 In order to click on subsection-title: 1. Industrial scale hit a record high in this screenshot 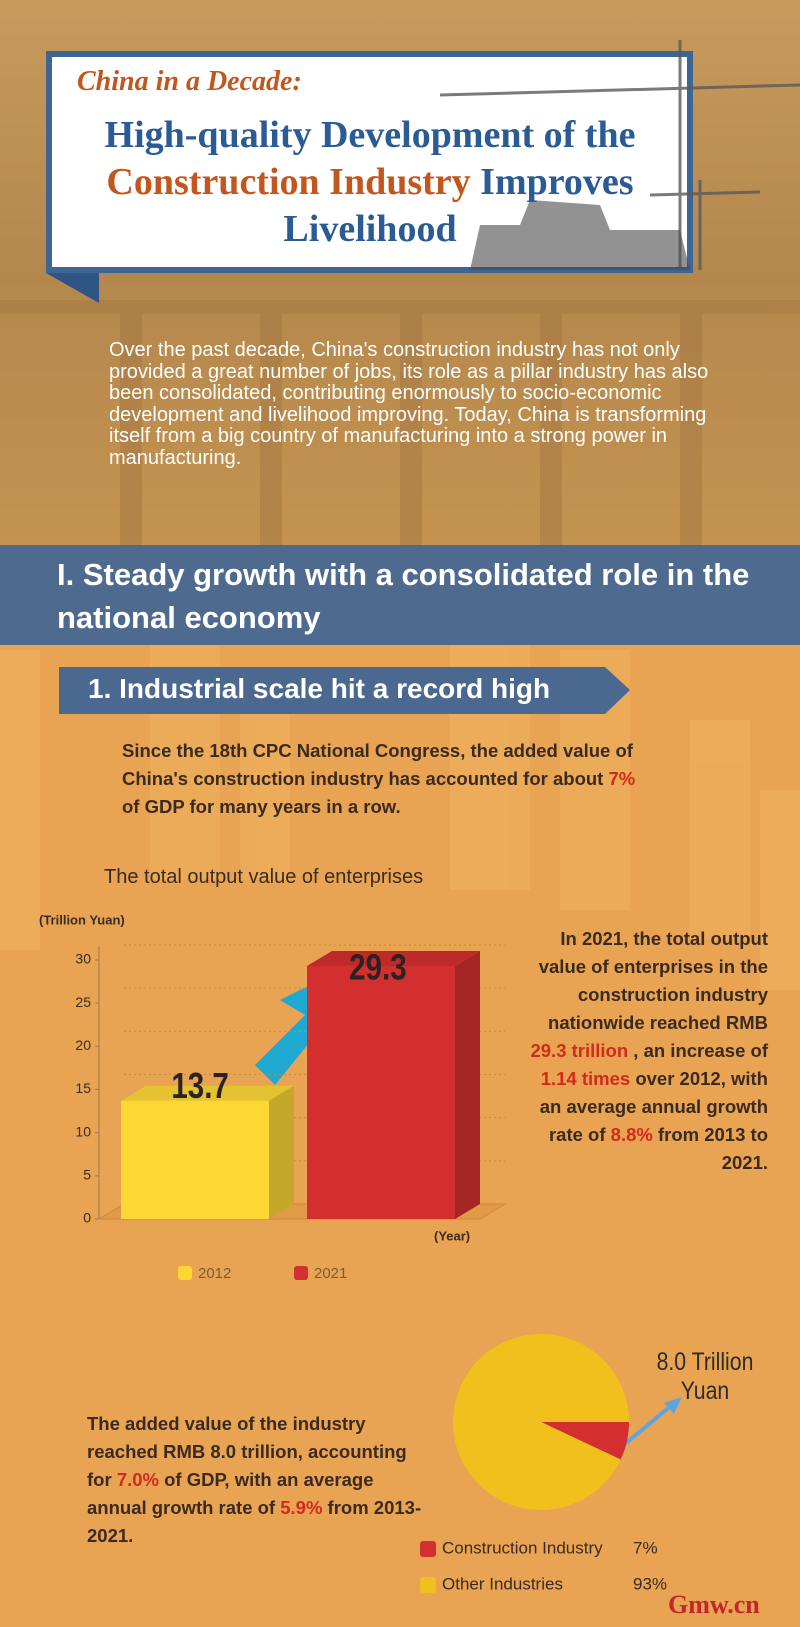, I will do `click(319, 688)`.